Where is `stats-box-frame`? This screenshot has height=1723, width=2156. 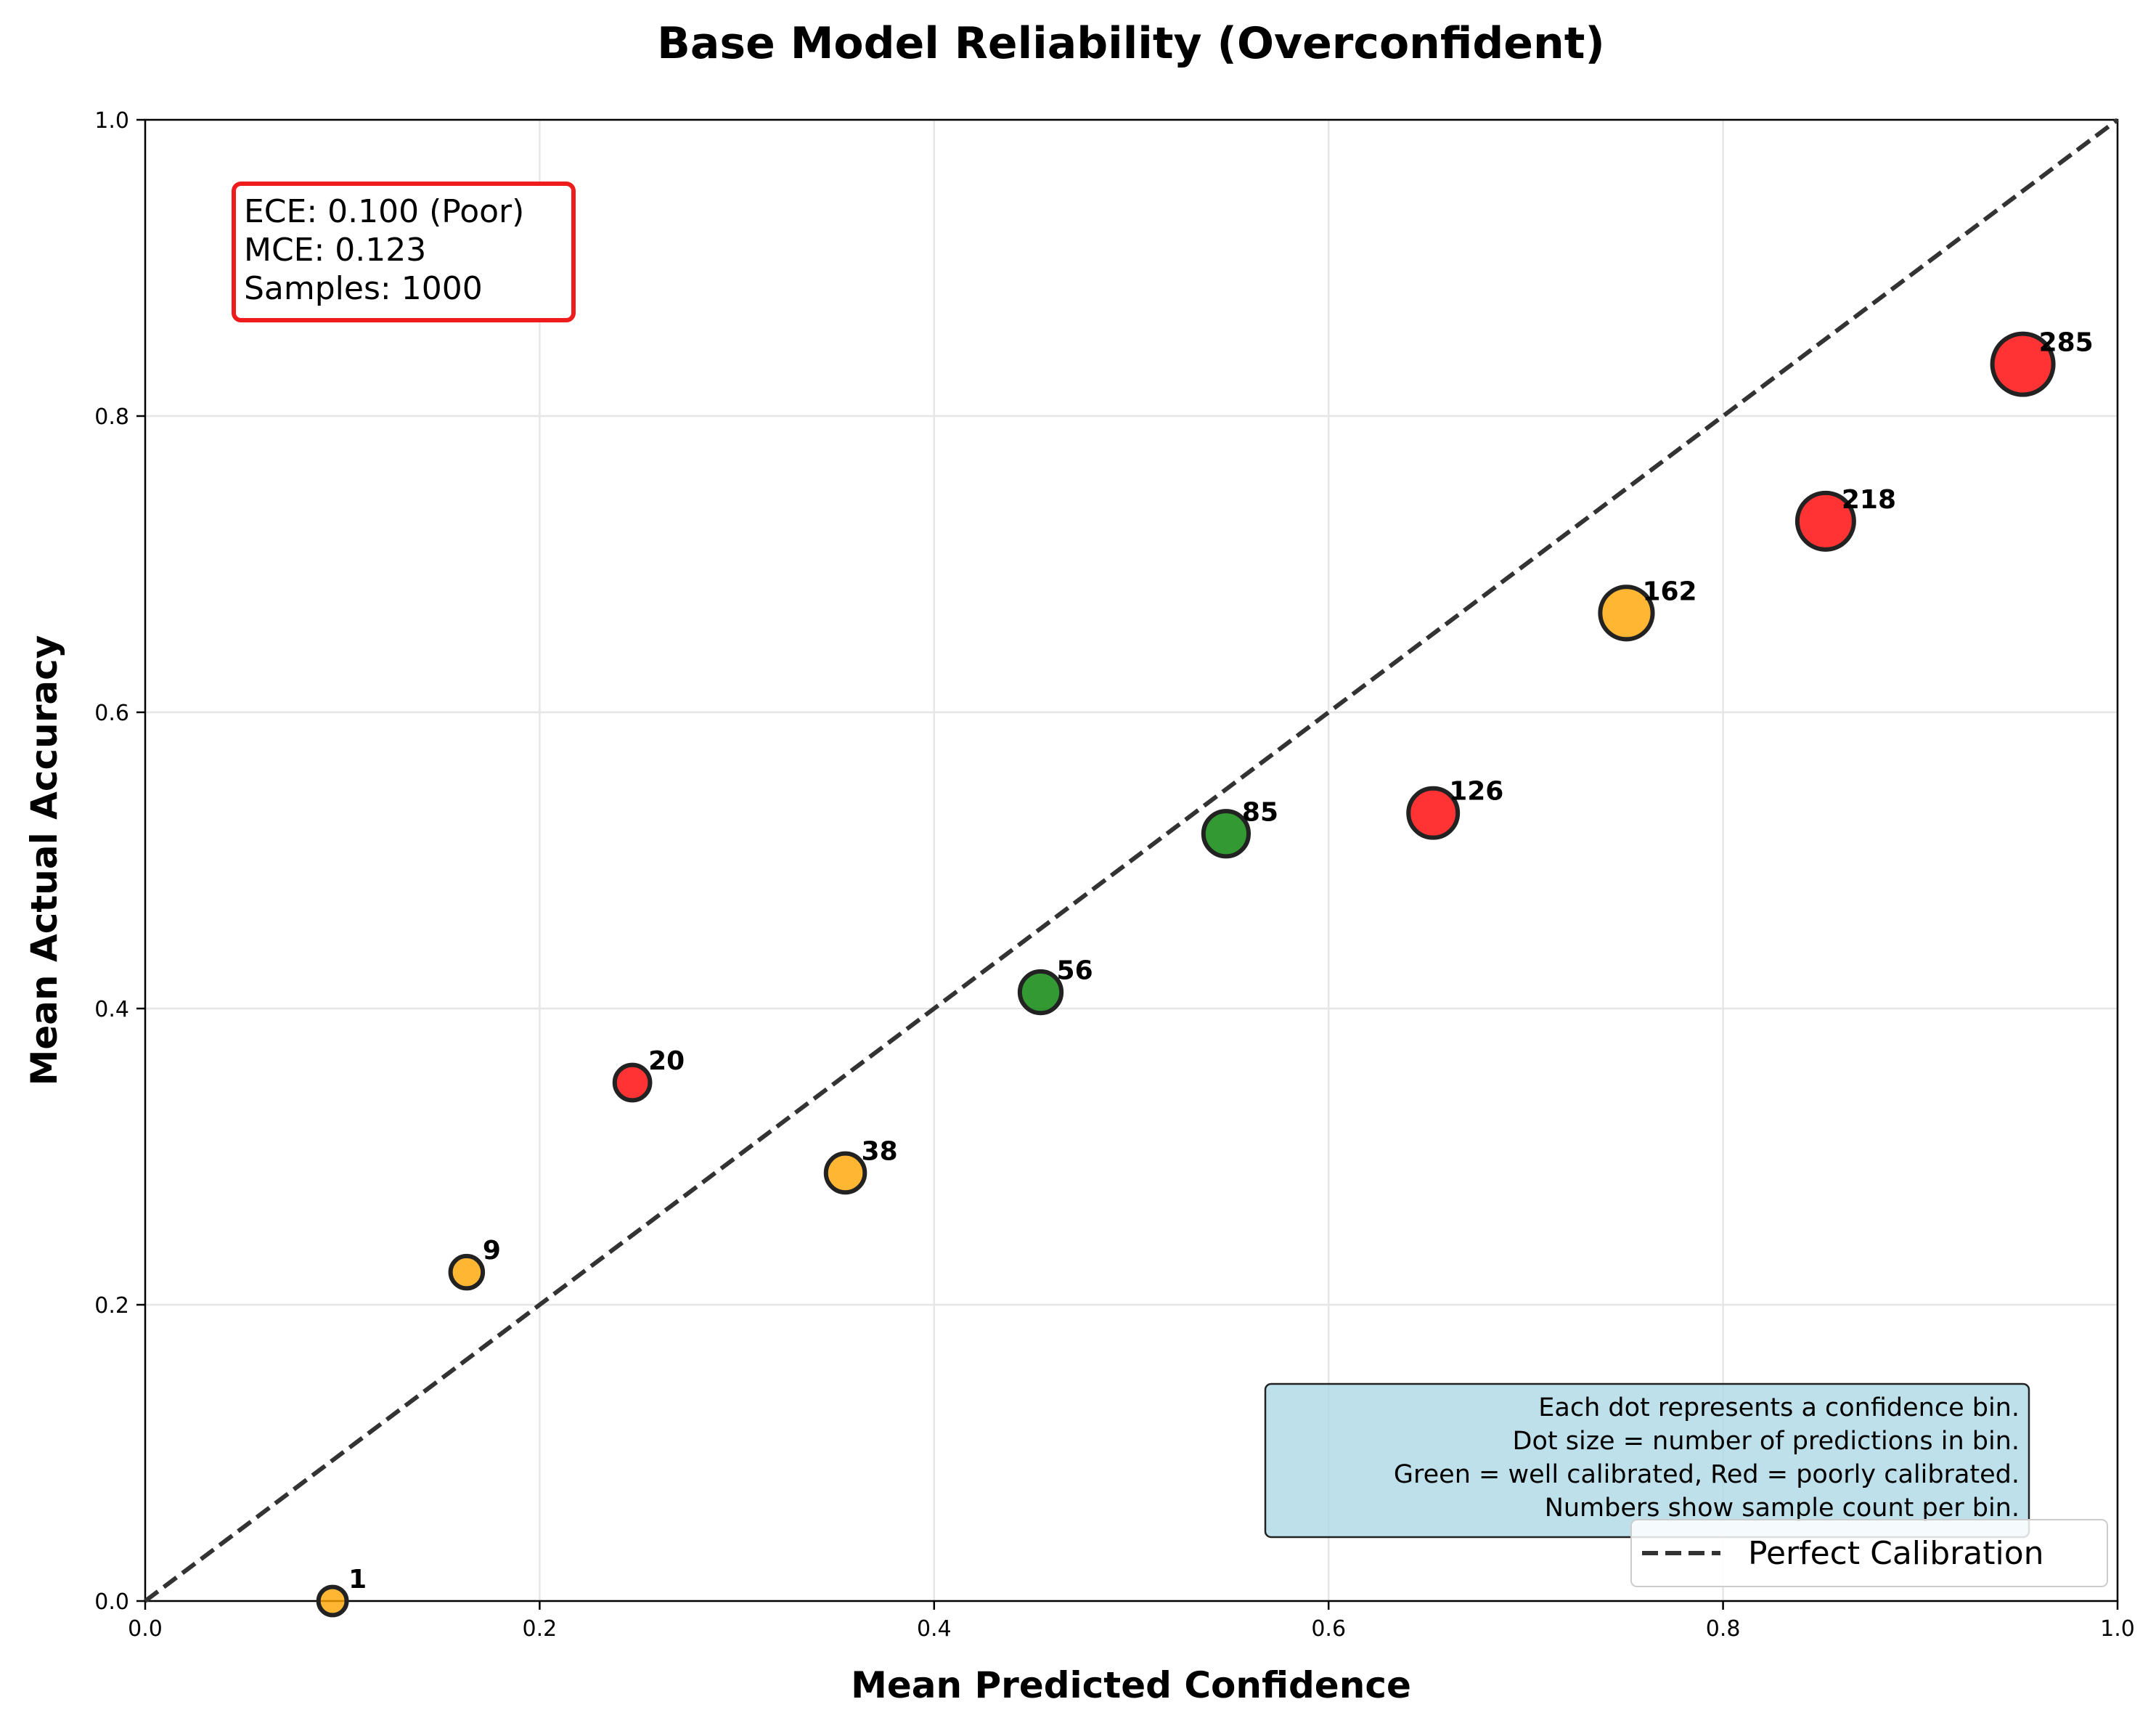
stats-box-frame is located at coordinates (404, 252).